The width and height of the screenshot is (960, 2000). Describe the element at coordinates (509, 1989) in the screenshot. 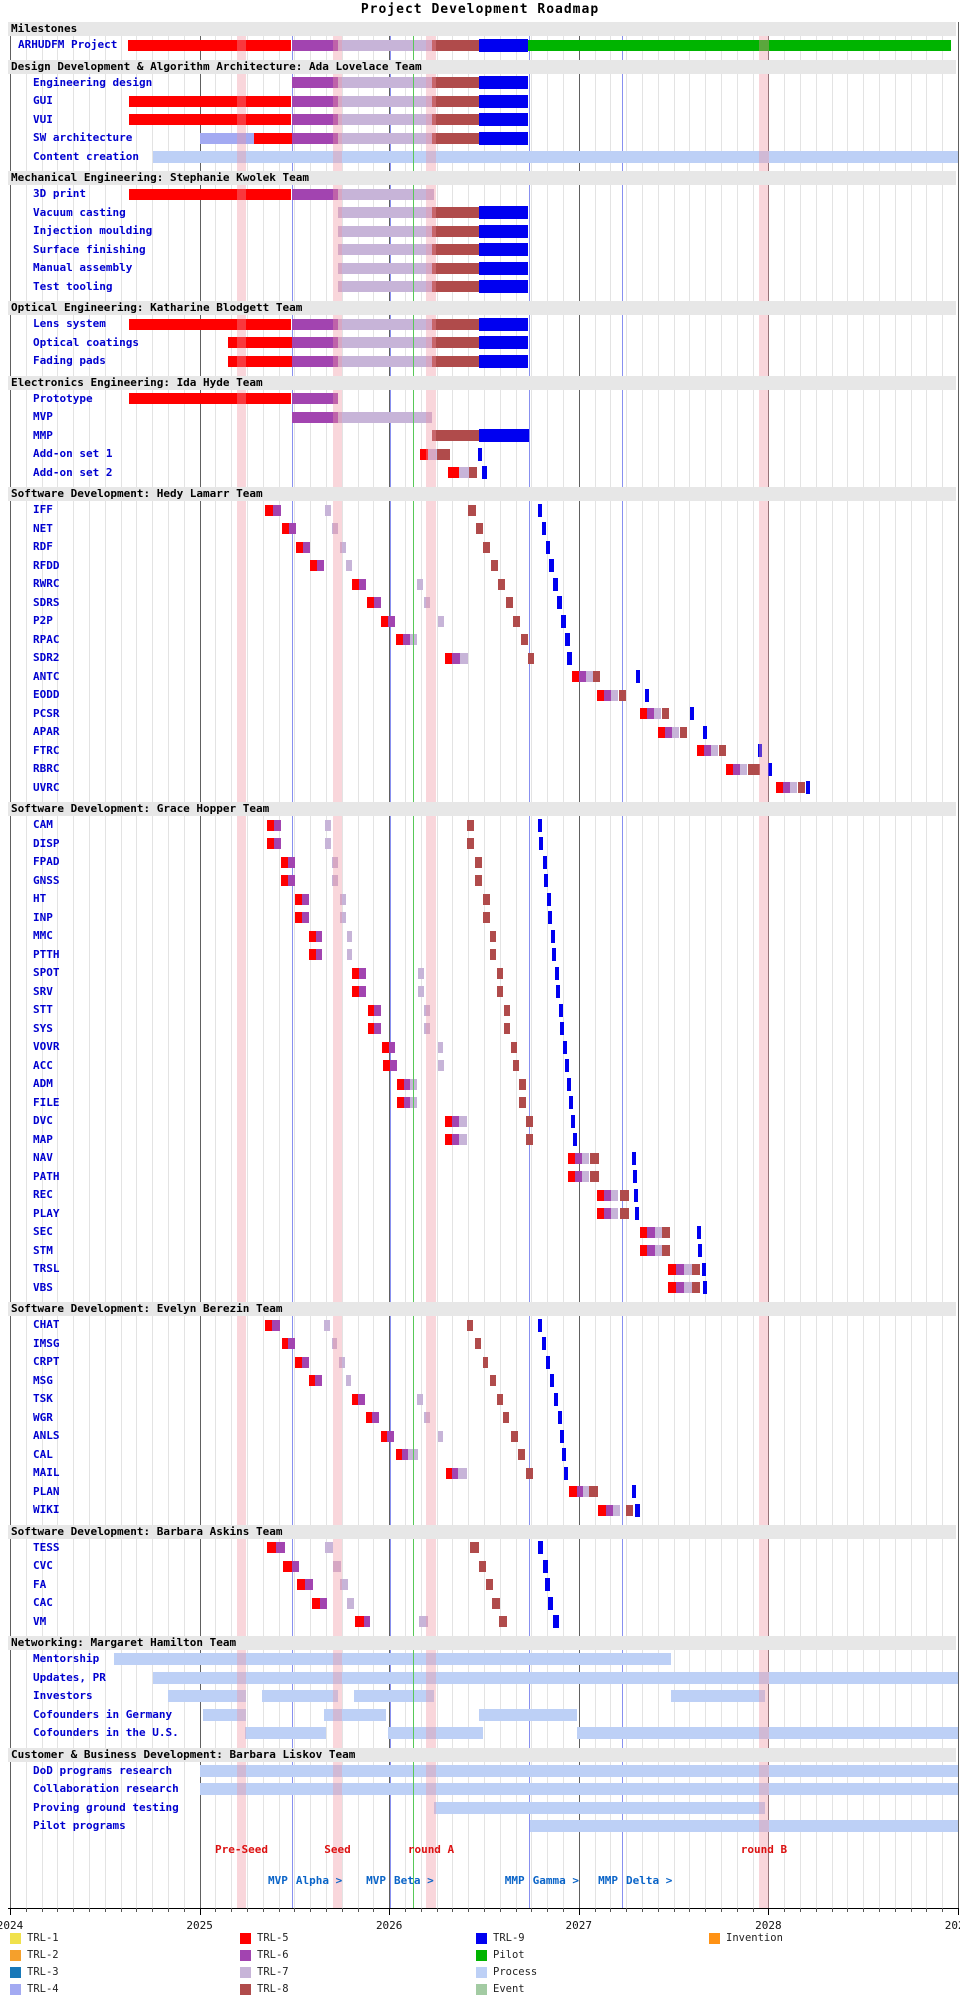

I see `legend-label: Event` at that location.